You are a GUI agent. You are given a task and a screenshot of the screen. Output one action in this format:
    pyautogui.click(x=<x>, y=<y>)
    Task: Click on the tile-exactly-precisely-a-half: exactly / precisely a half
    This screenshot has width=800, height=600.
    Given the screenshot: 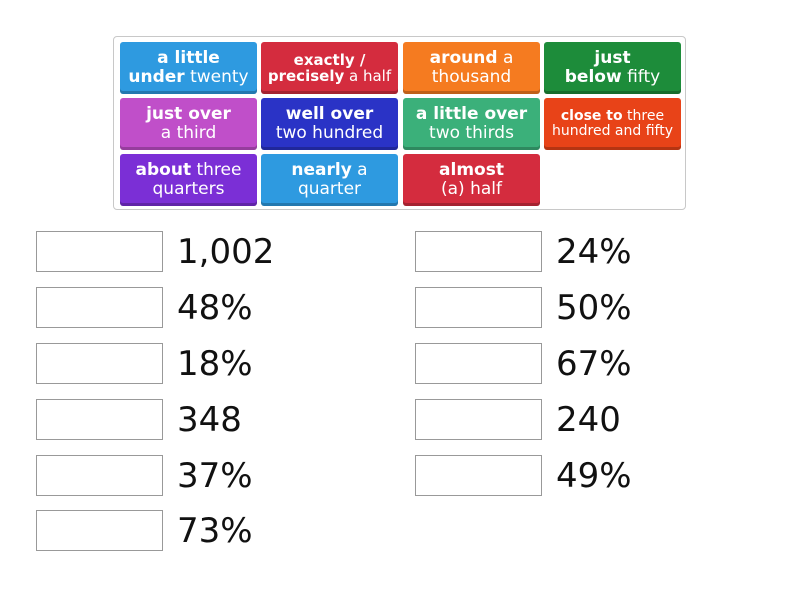 What is the action you would take?
    pyautogui.click(x=329, y=68)
    